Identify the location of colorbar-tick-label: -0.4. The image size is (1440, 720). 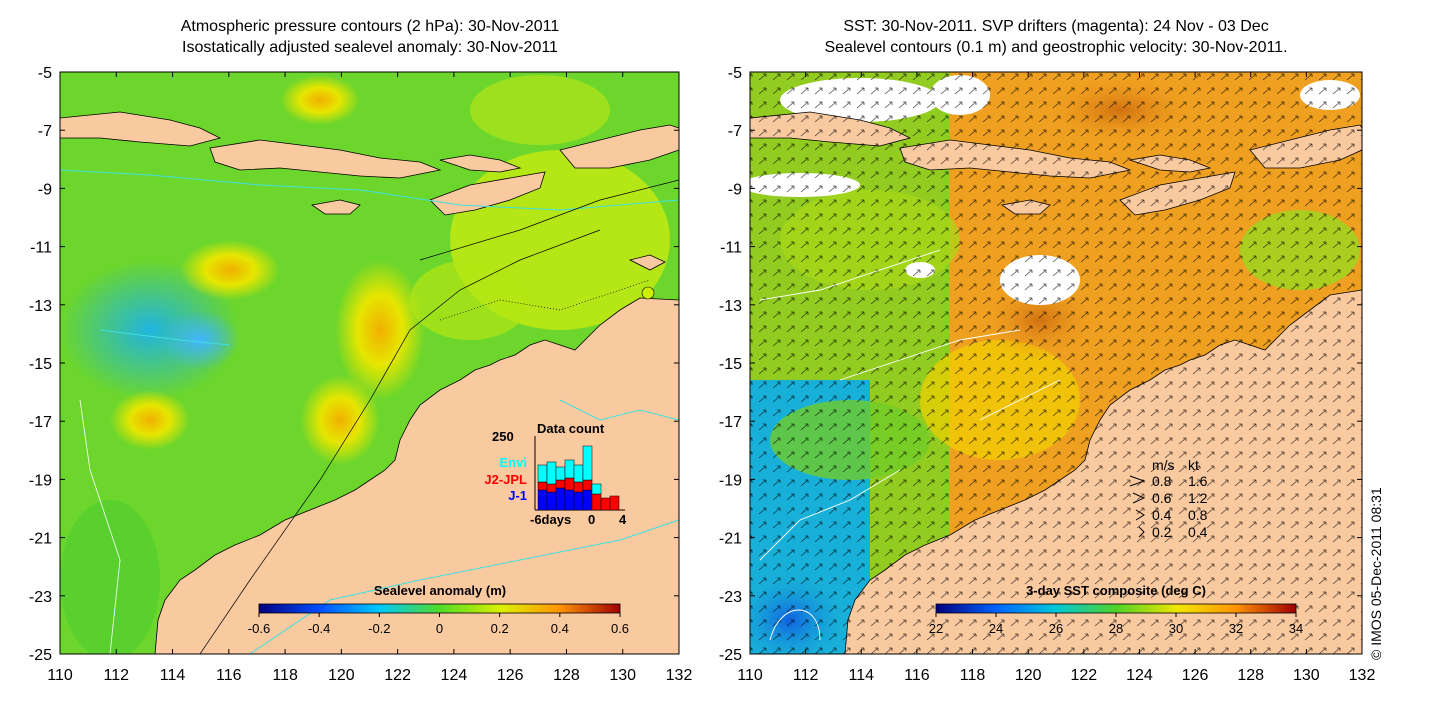
(319, 628).